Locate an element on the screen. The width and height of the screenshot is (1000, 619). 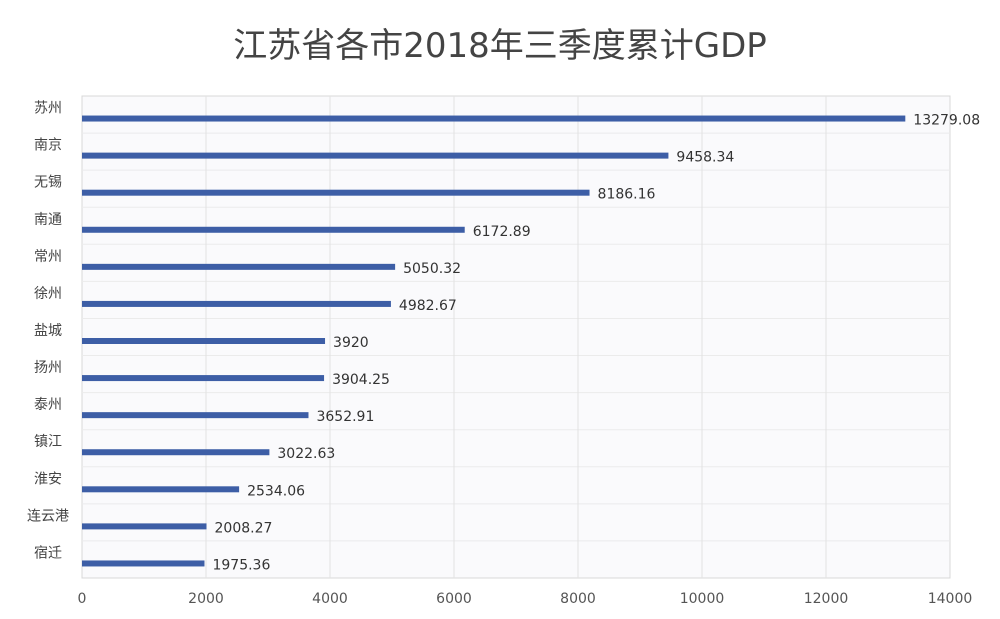
x-tick-label: 10000 is located at coordinates (702, 599).